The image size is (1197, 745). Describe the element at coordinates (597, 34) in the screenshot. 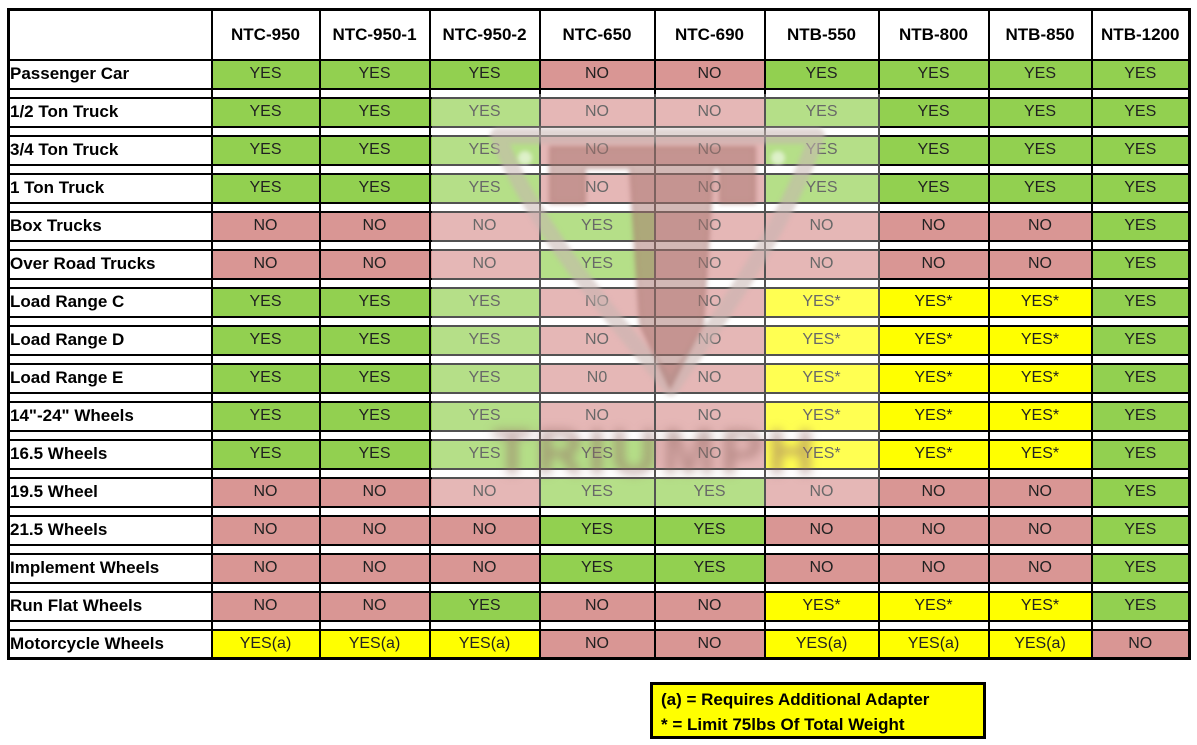

I see `column-header: NTC-650` at that location.